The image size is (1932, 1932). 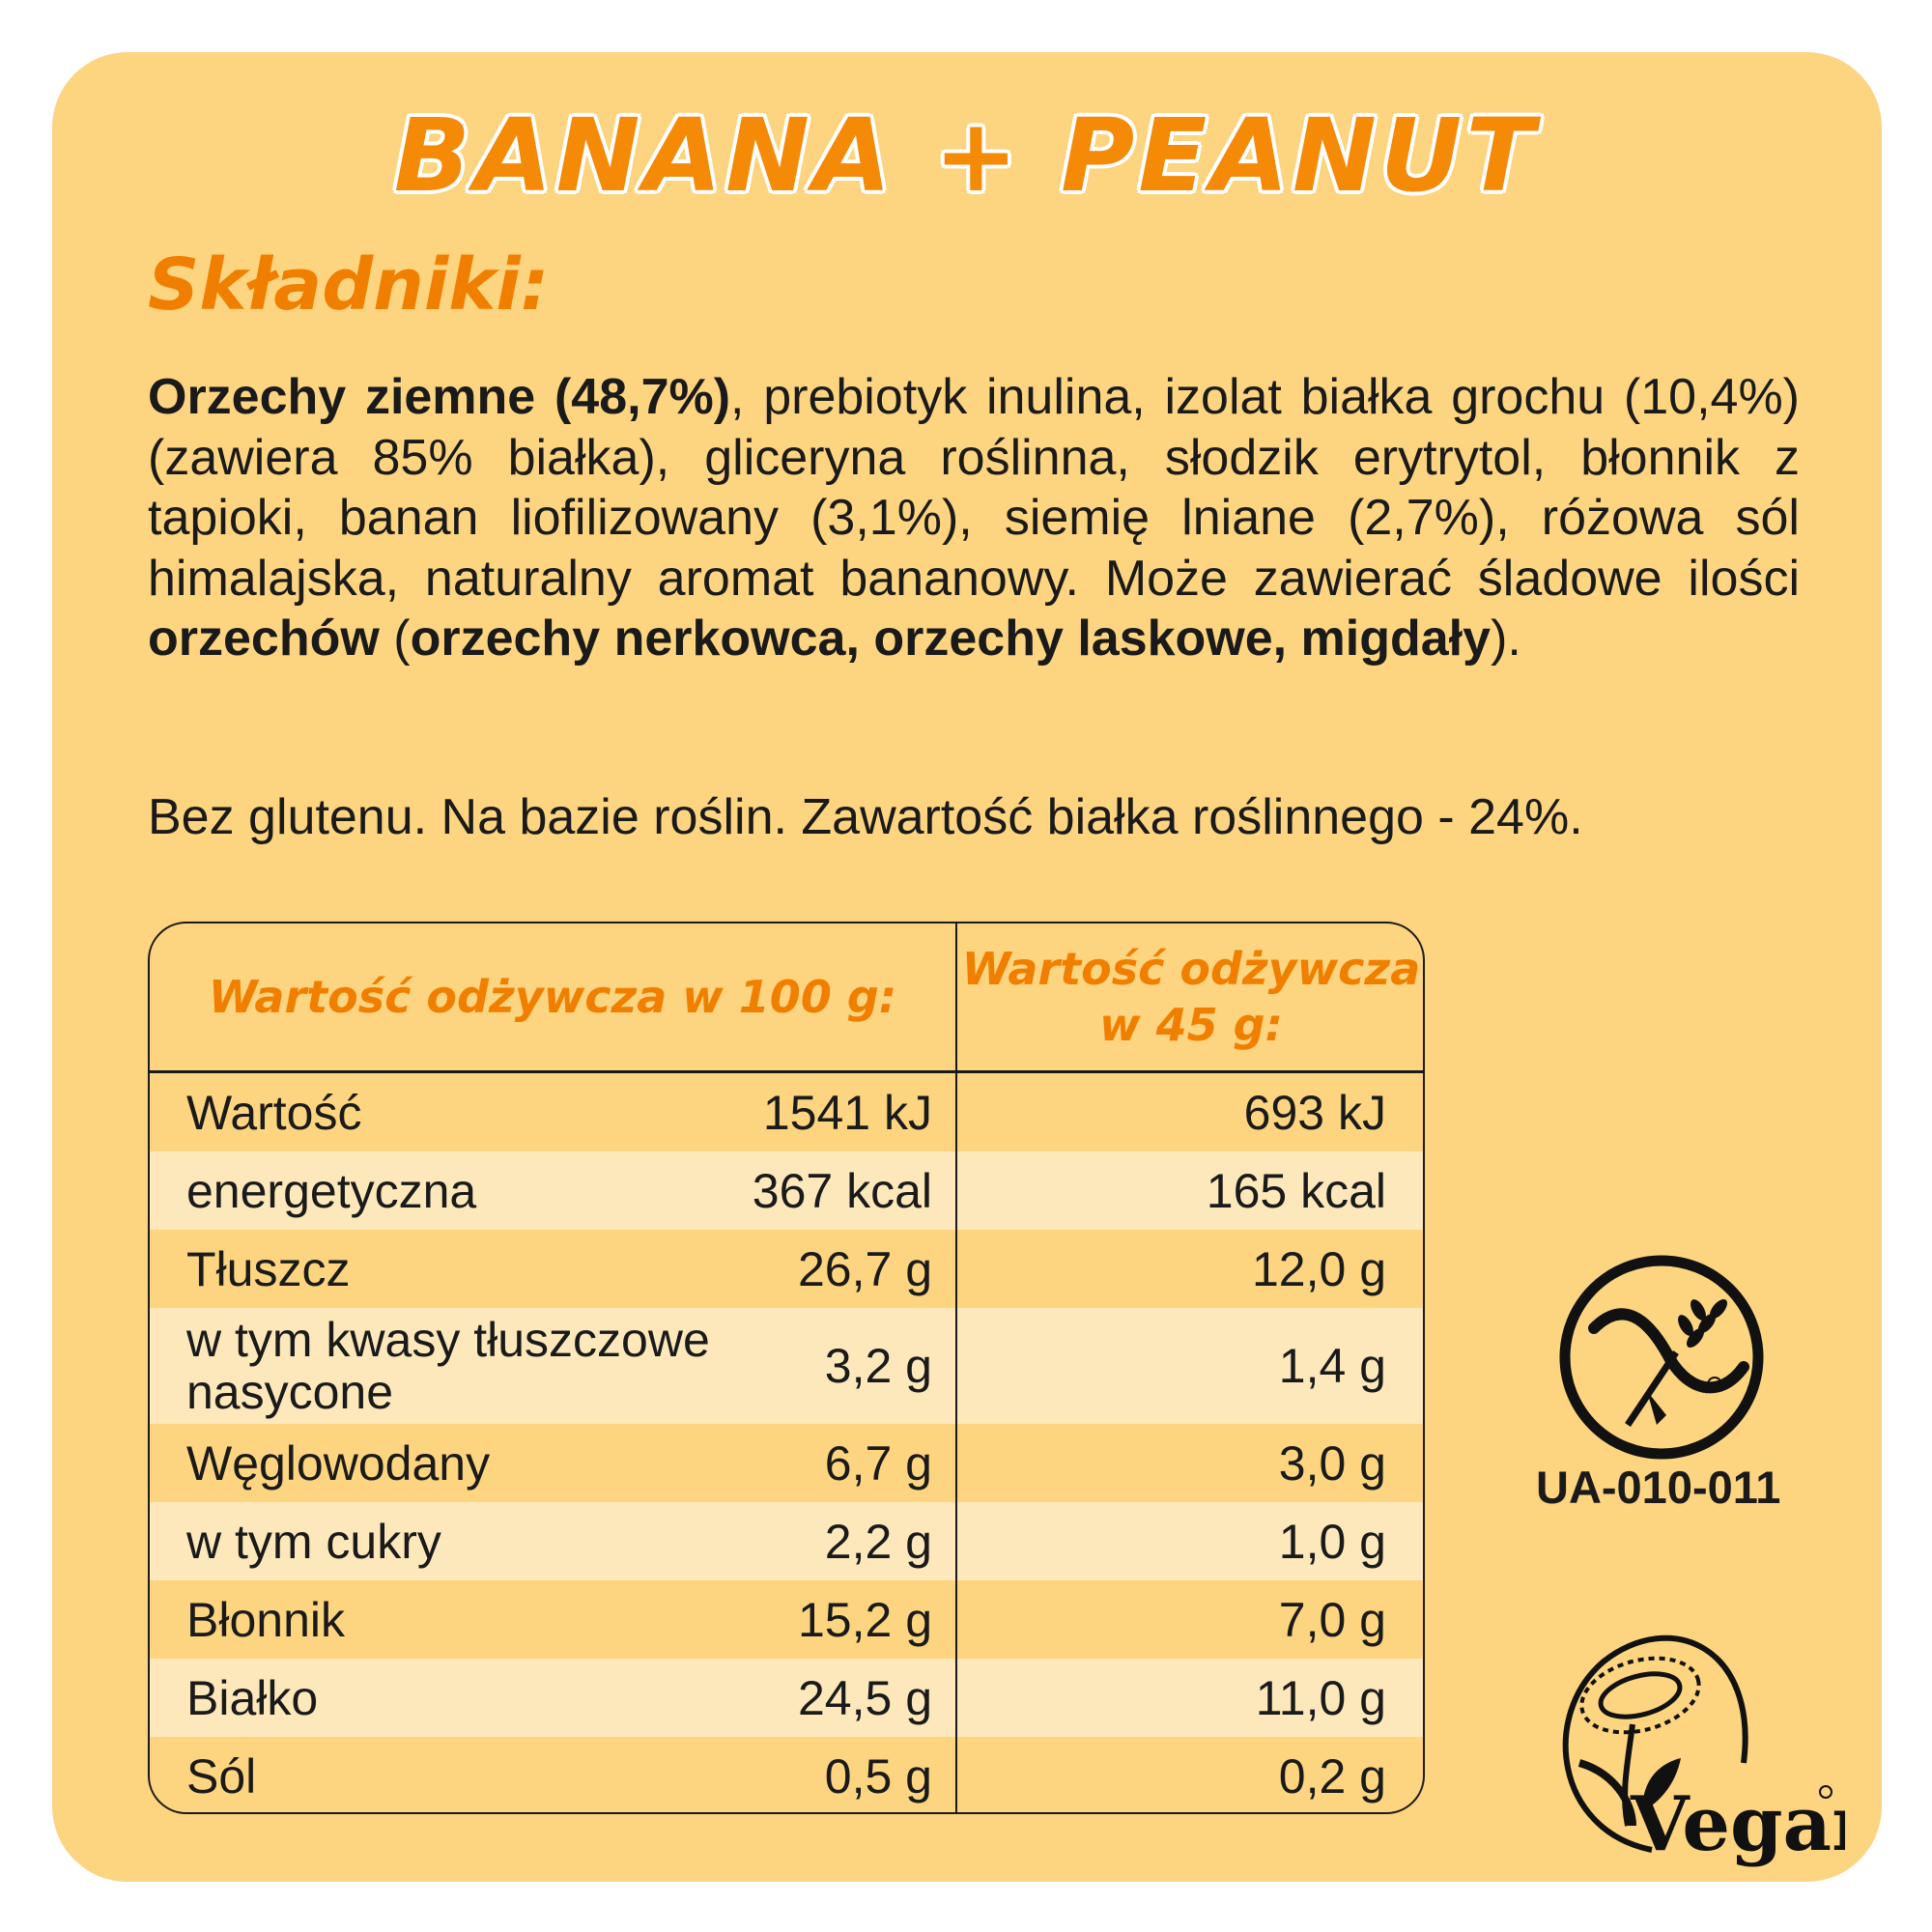 What do you see at coordinates (448, 1366) in the screenshot?
I see `nutrient-name: w tym kwasy tłuszczowe nasycone` at bounding box center [448, 1366].